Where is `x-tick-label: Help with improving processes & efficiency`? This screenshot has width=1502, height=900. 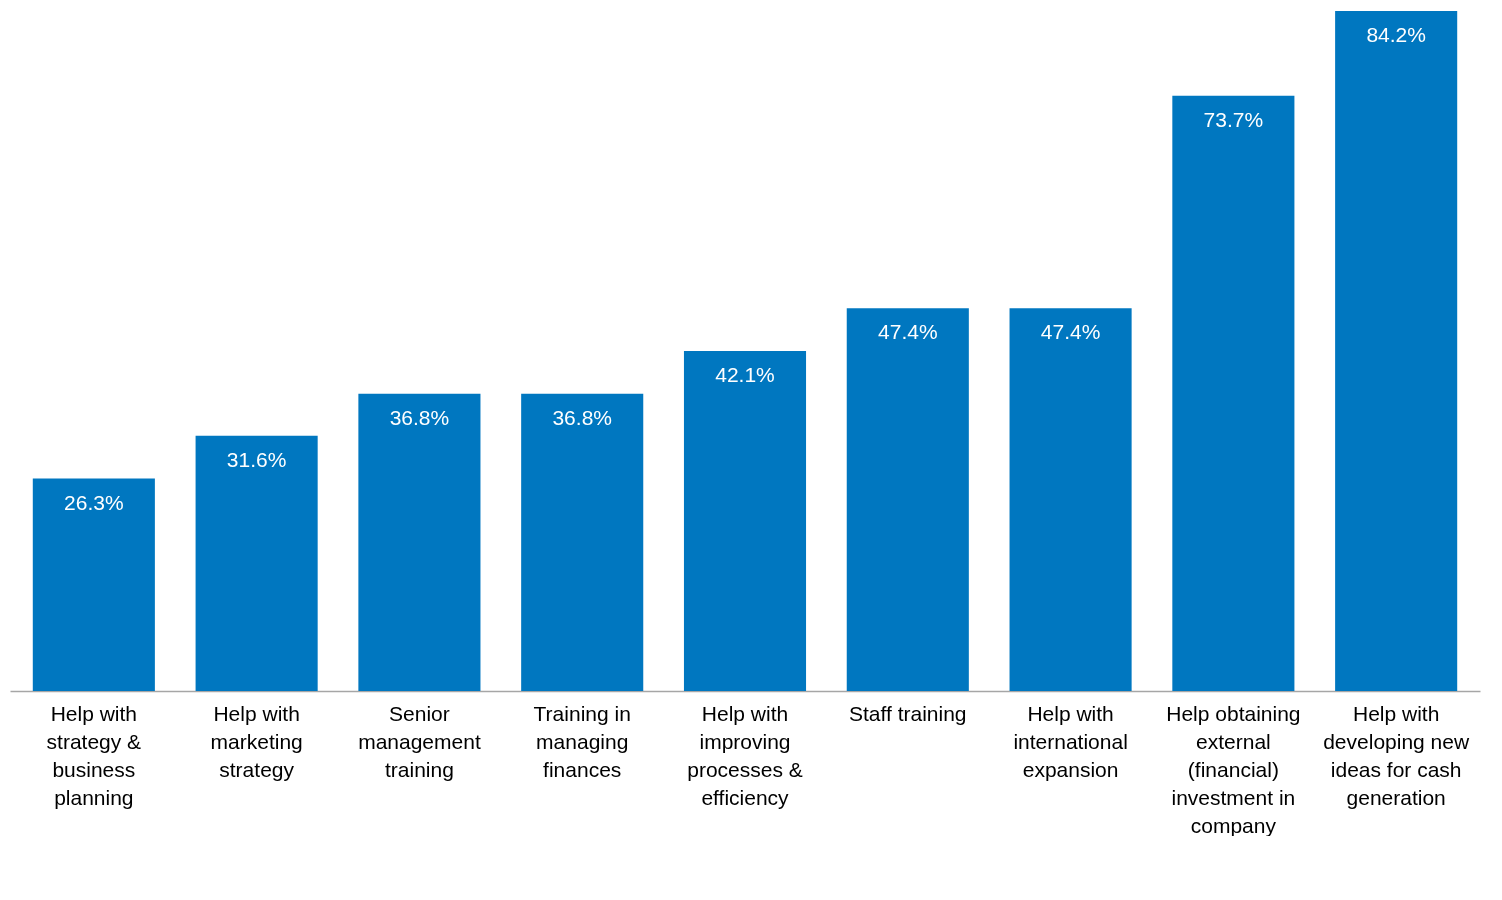 x-tick-label: Help with improving processes & efficiency is located at coordinates (745, 755).